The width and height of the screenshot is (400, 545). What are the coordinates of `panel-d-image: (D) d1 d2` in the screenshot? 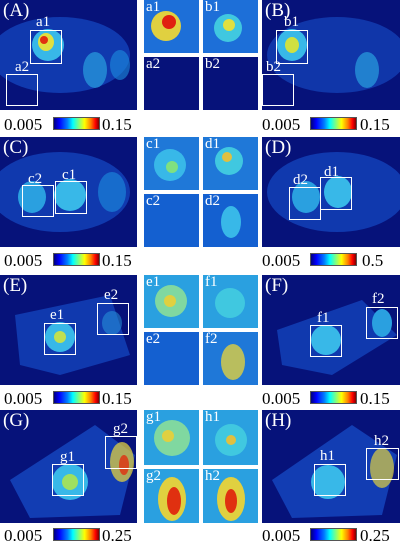 It's located at (331, 192).